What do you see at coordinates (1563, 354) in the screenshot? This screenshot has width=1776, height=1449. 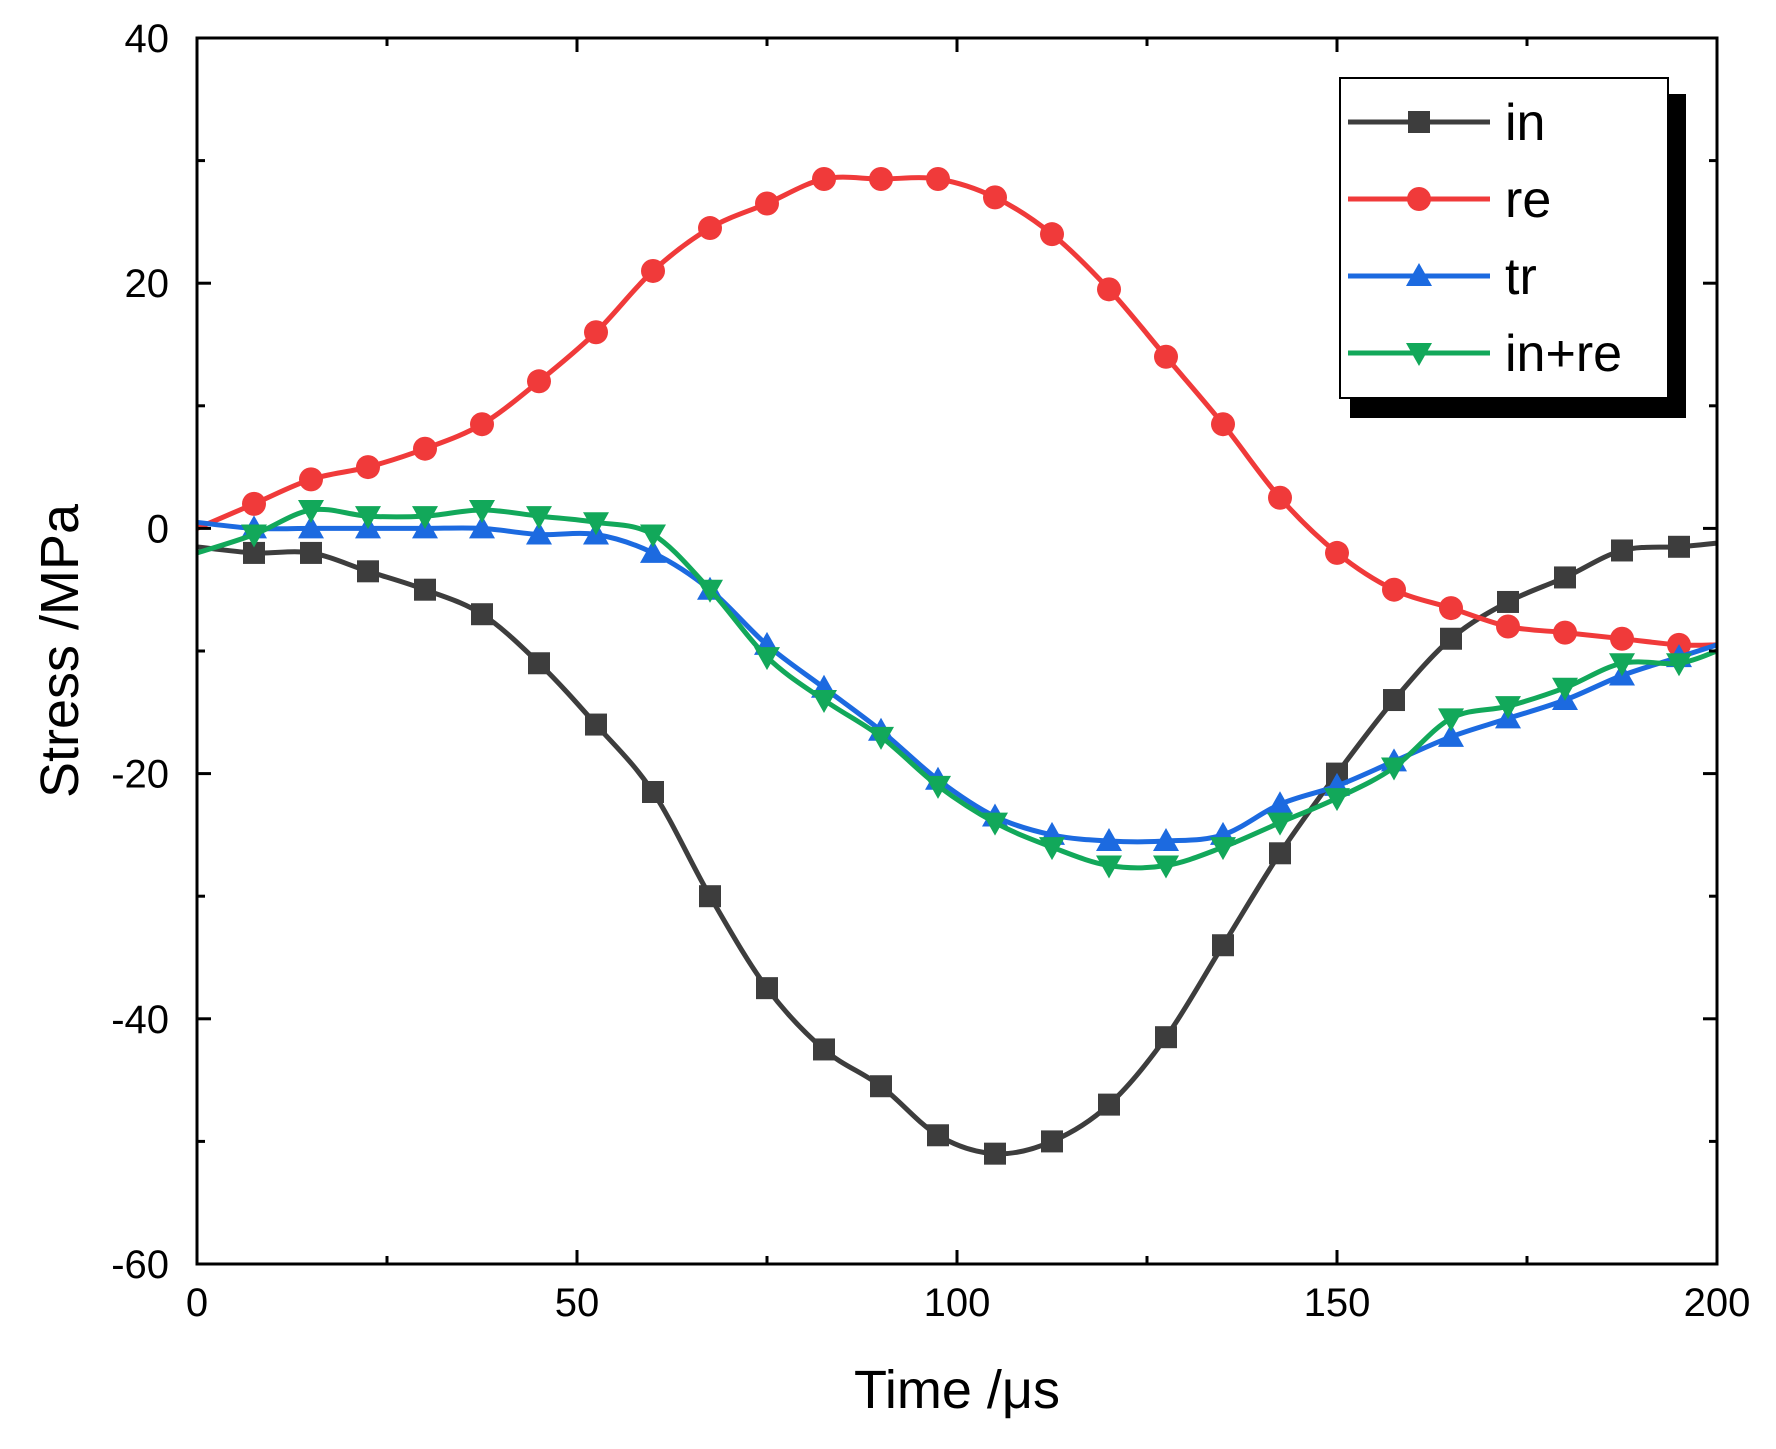 I see `legend-label-in-re: in+re` at bounding box center [1563, 354].